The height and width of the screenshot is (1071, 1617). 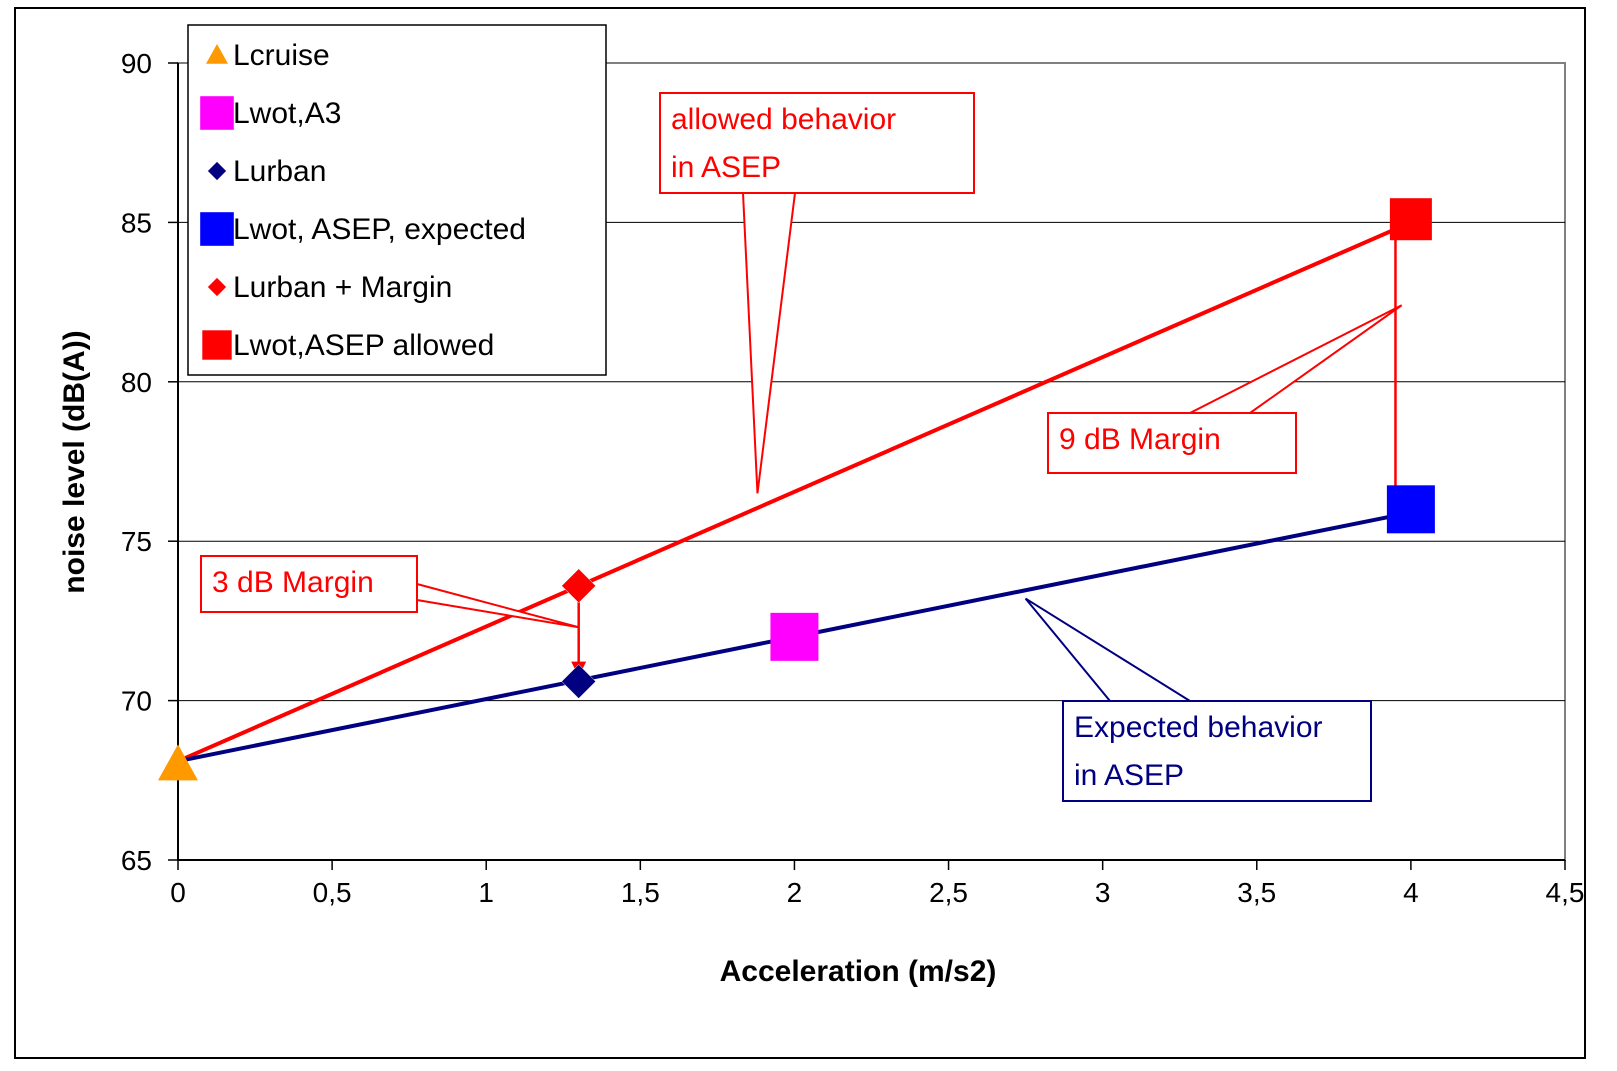 I want to click on callout-margin3: 3 dB Margin, so click(x=389, y=592).